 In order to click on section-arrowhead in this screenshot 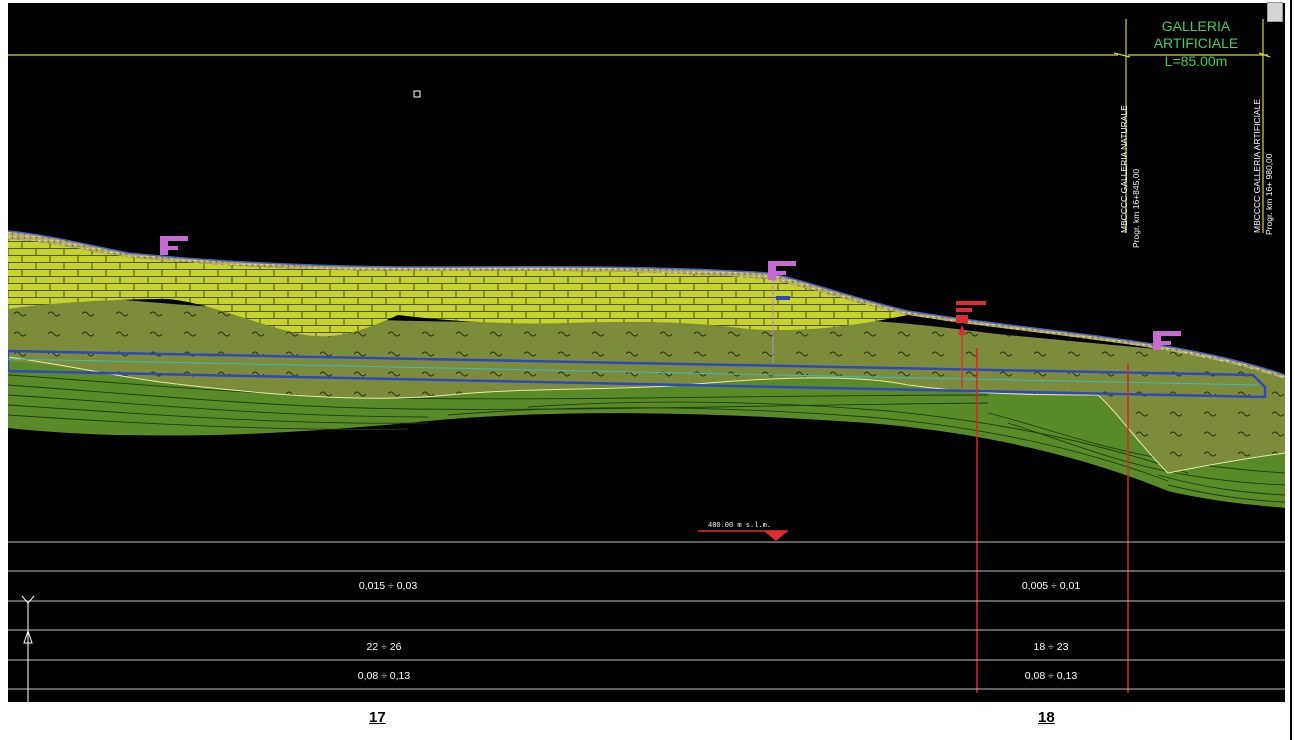, I will do `click(962, 330)`.